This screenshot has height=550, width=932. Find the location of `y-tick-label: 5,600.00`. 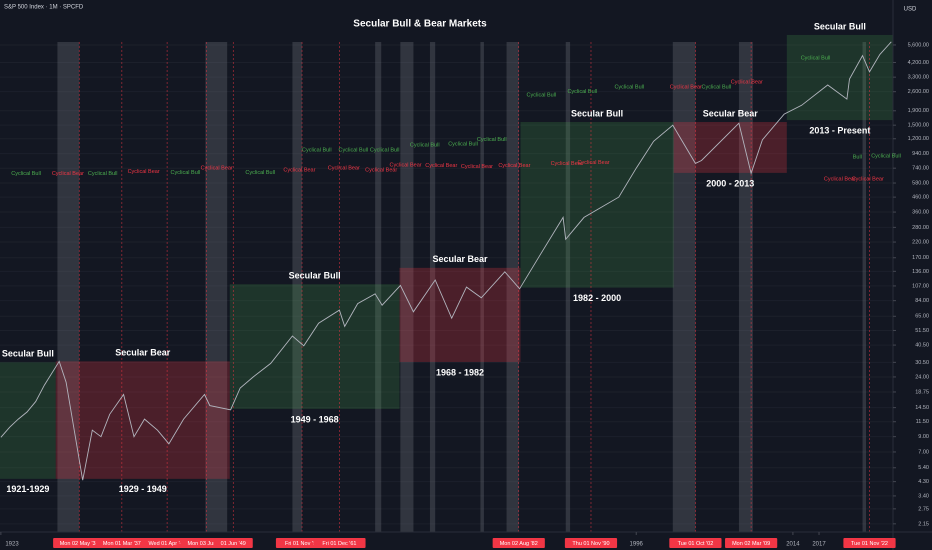

y-tick-label: 5,600.00 is located at coordinates (918, 45).